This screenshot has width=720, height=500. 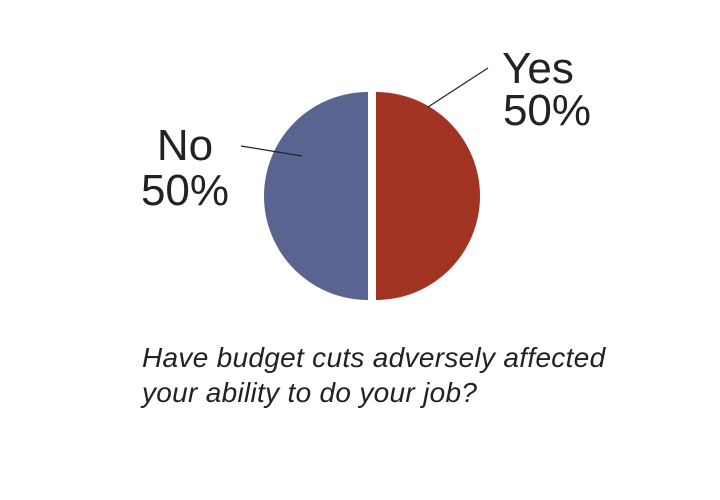 What do you see at coordinates (316, 196) in the screenshot?
I see `pie-slice-no` at bounding box center [316, 196].